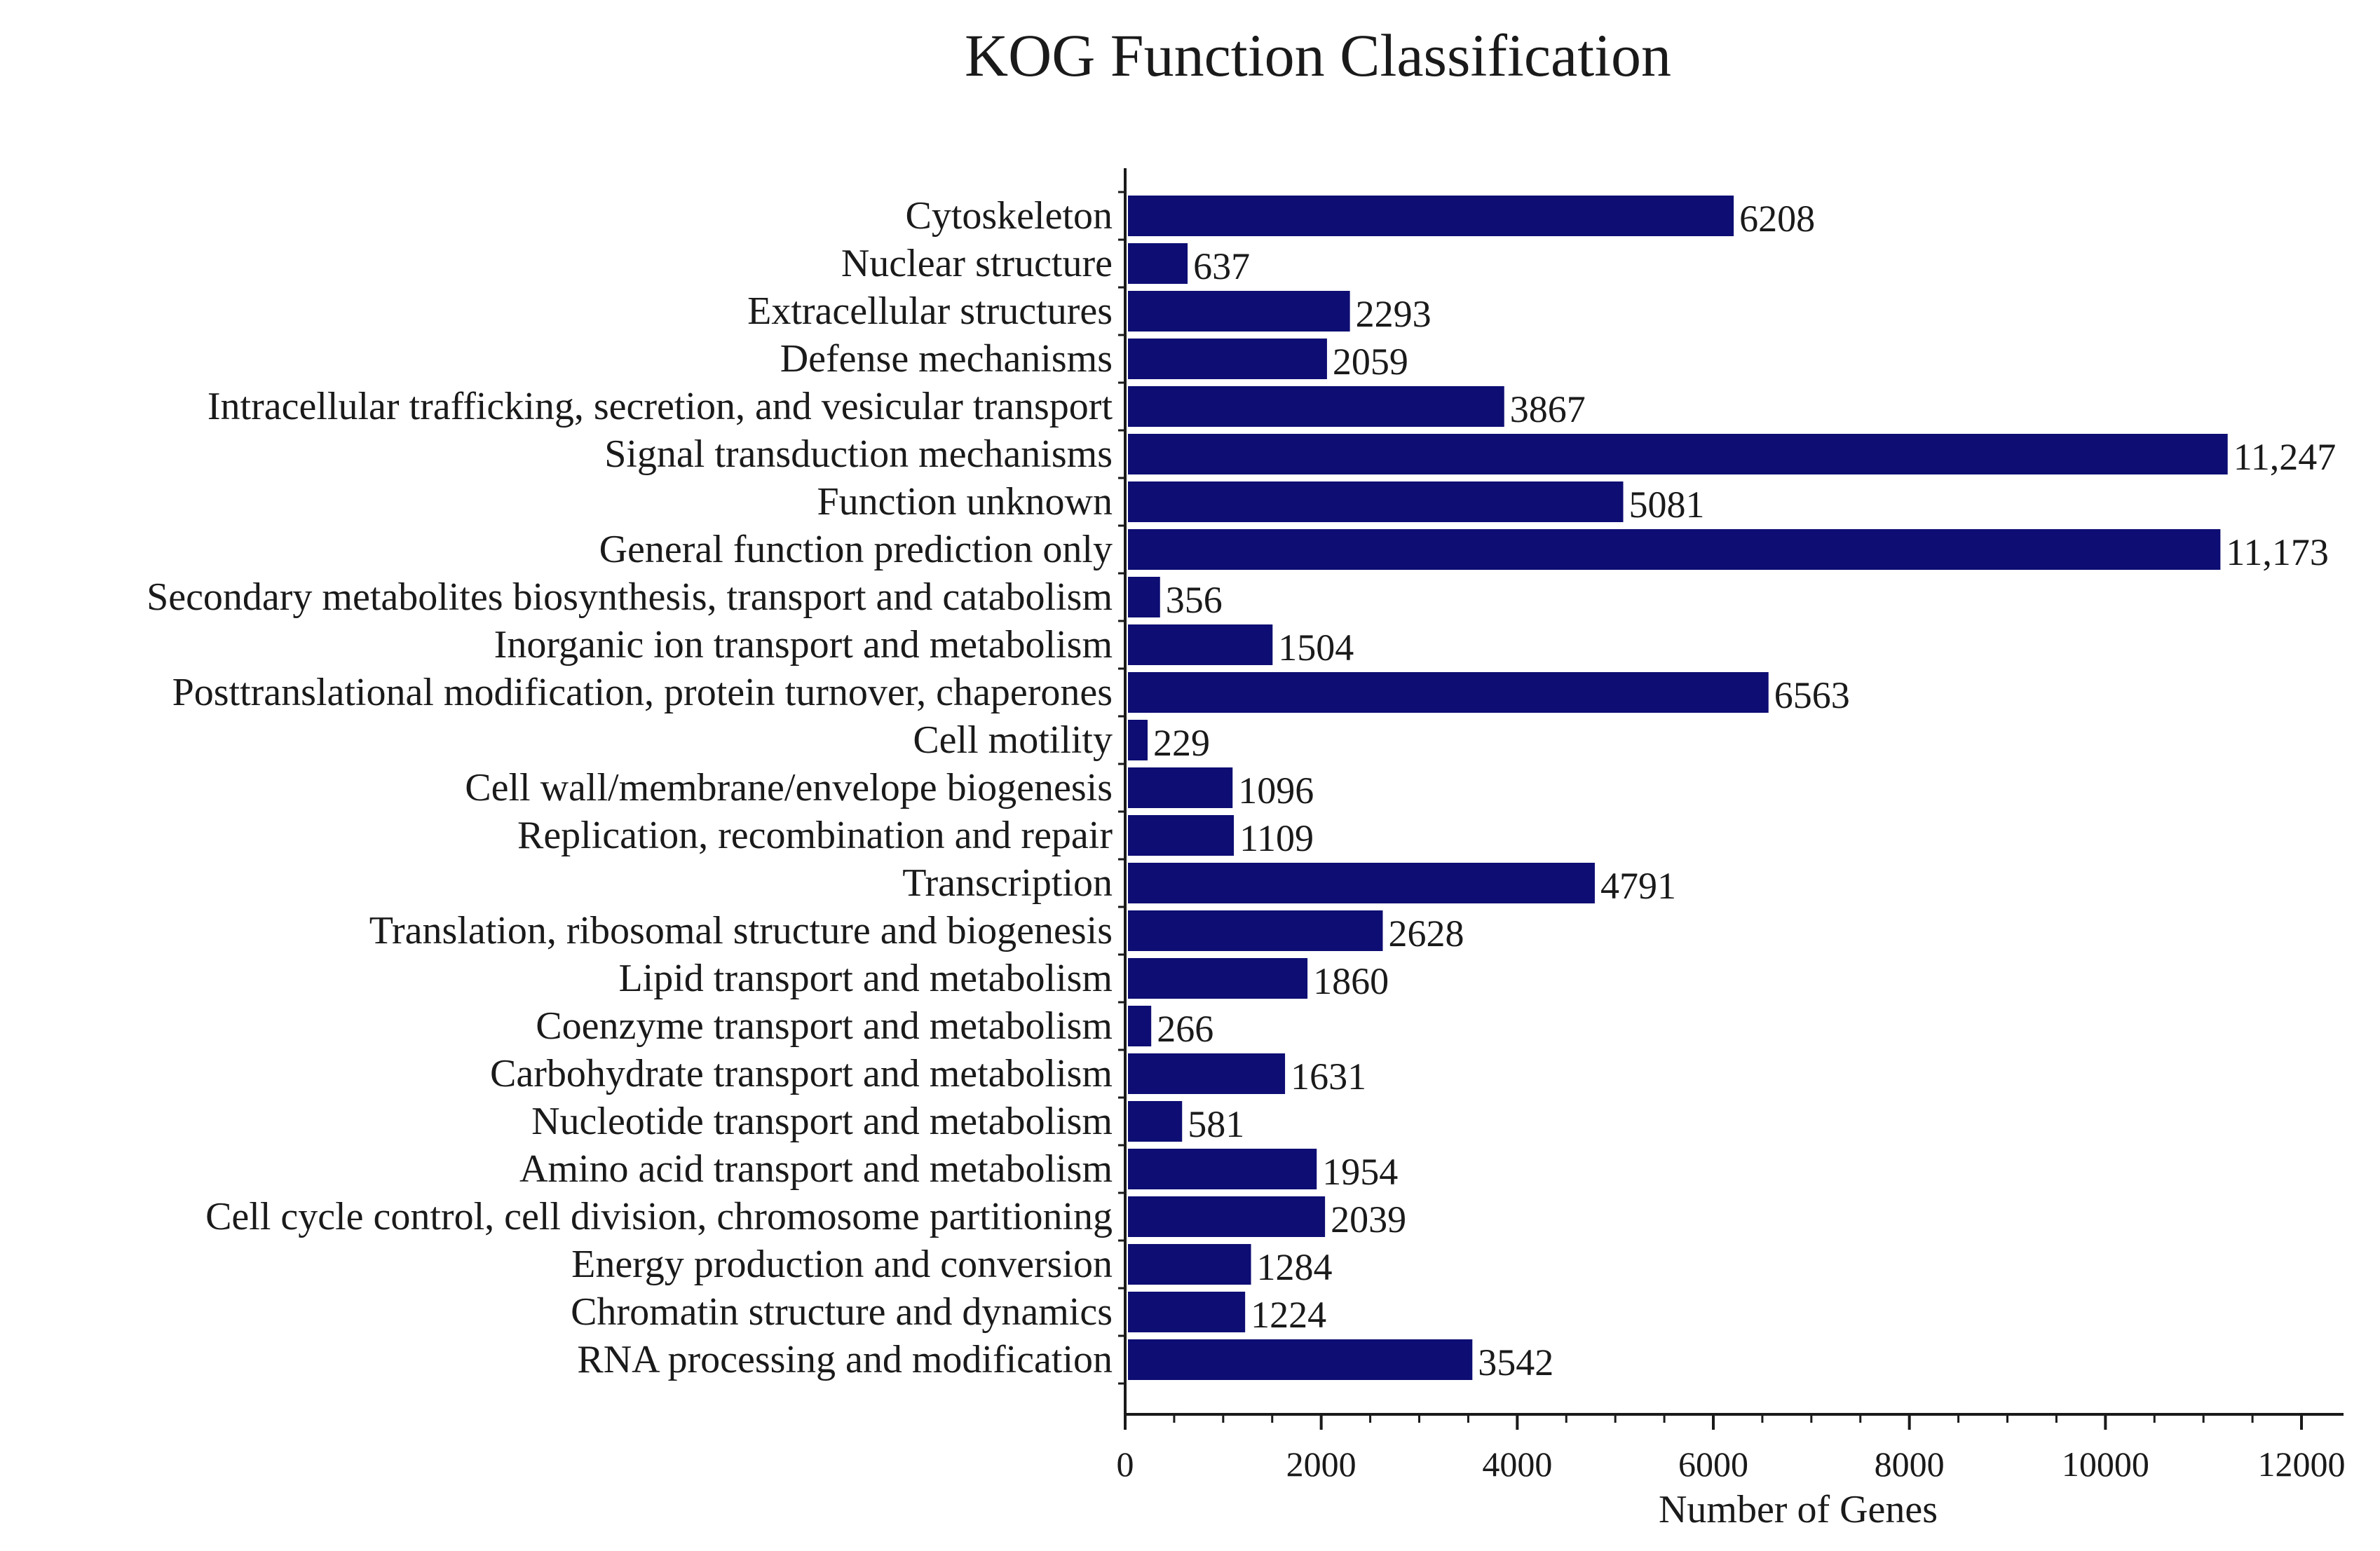  Describe the element at coordinates (815, 836) in the screenshot. I see `category-label: Replication, recombination and repair` at that location.